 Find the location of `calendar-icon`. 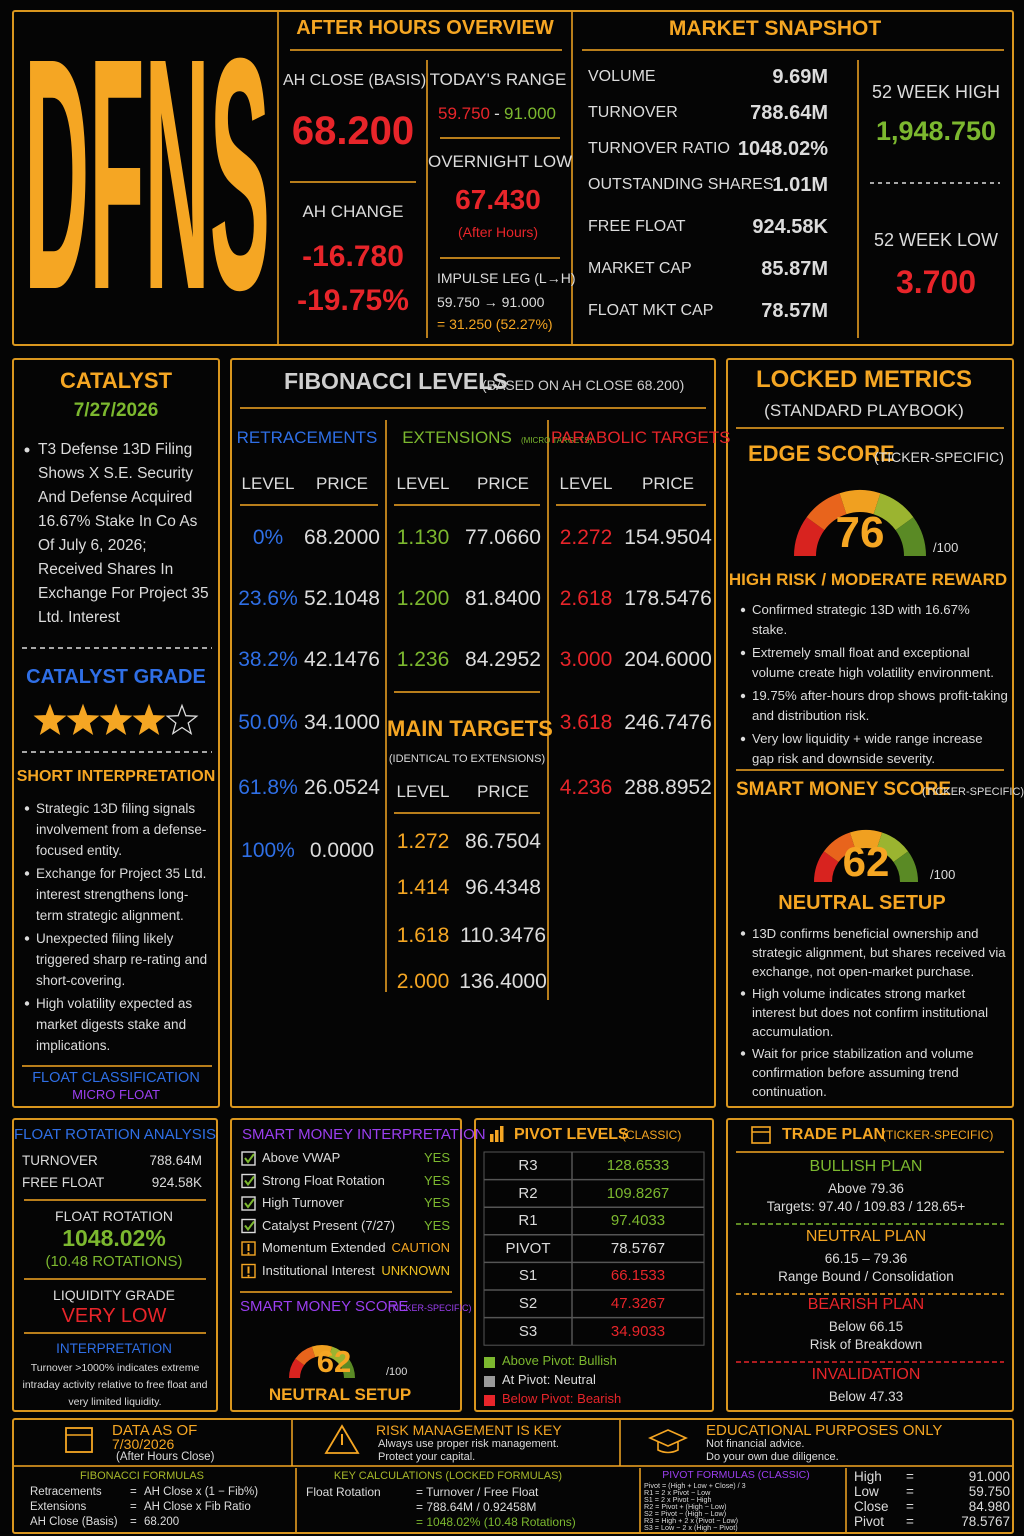

calendar-icon is located at coordinates (79, 1440).